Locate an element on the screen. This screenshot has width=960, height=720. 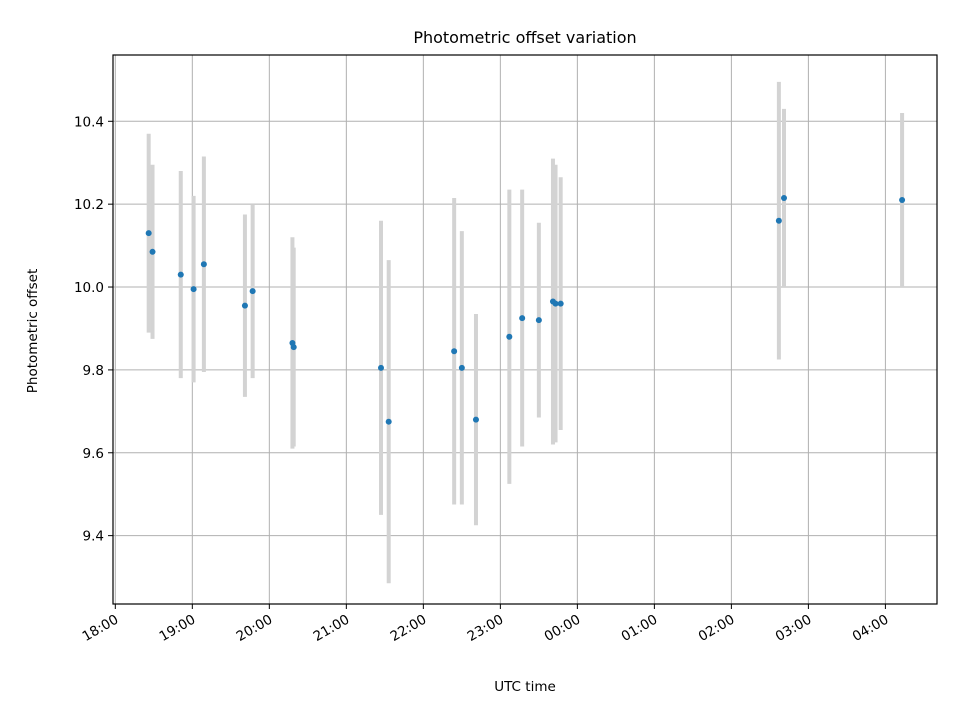
y-tick-label: 9.4 is located at coordinates (93, 537).